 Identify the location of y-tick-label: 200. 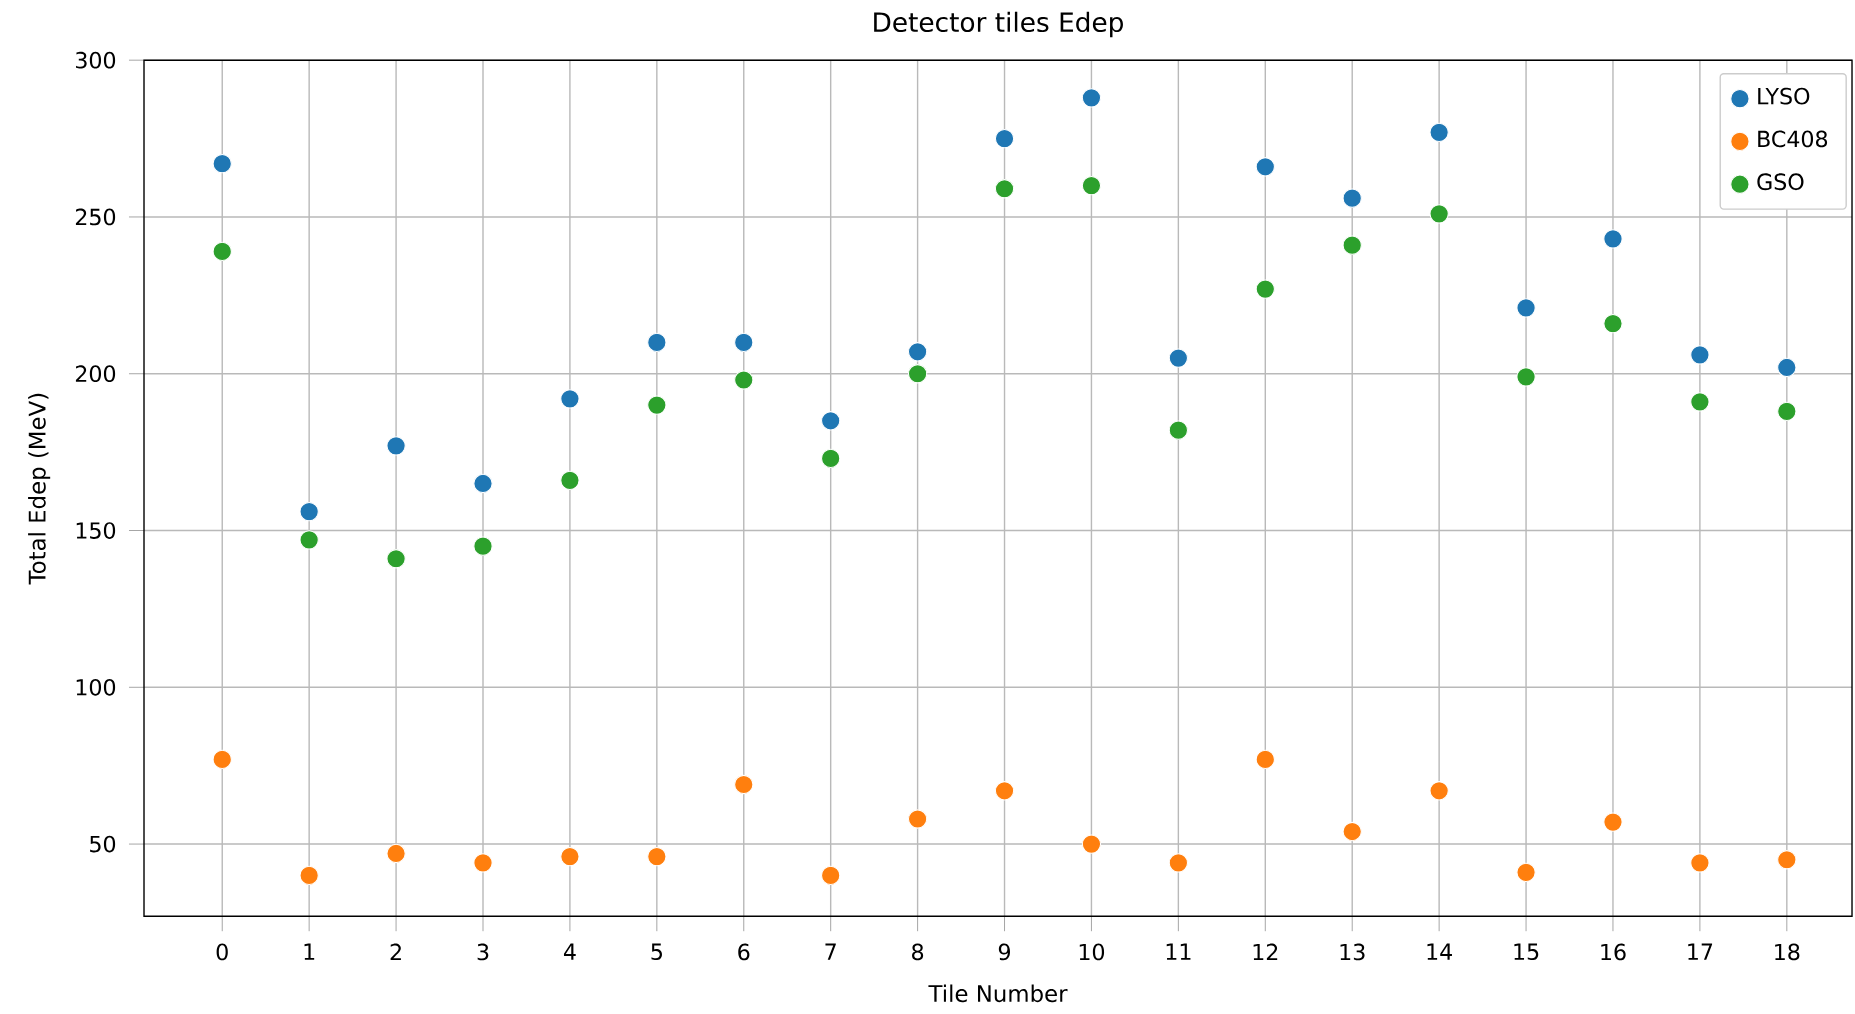
(95, 374).